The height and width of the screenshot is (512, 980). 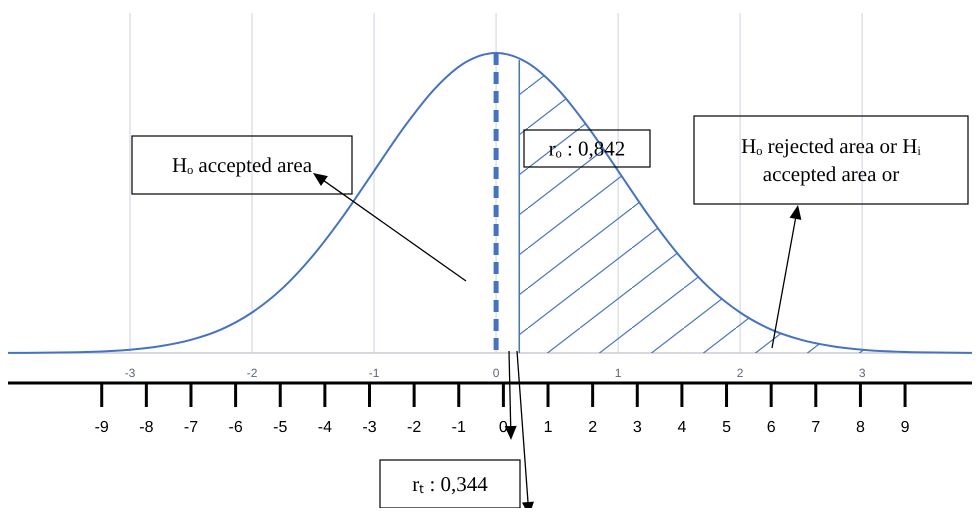 What do you see at coordinates (242, 165) in the screenshot?
I see `annotation: Hₒ accepted area` at bounding box center [242, 165].